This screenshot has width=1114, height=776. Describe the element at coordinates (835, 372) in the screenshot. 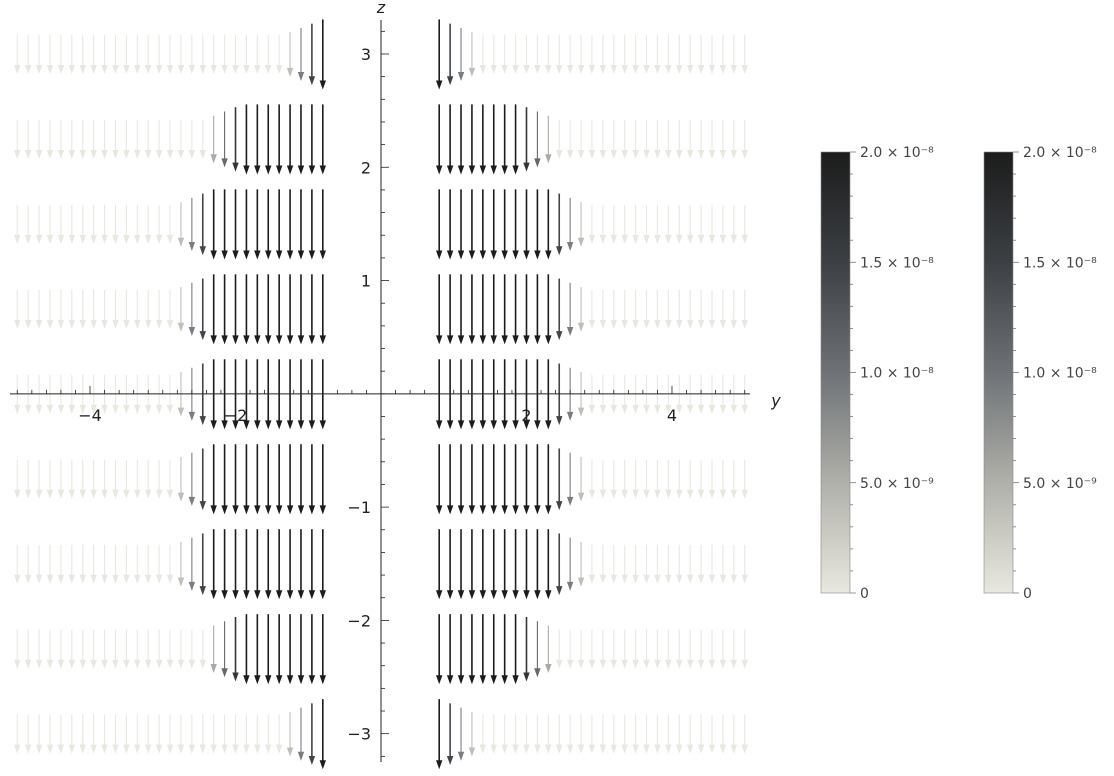

I see `colorbar-gradient` at that location.